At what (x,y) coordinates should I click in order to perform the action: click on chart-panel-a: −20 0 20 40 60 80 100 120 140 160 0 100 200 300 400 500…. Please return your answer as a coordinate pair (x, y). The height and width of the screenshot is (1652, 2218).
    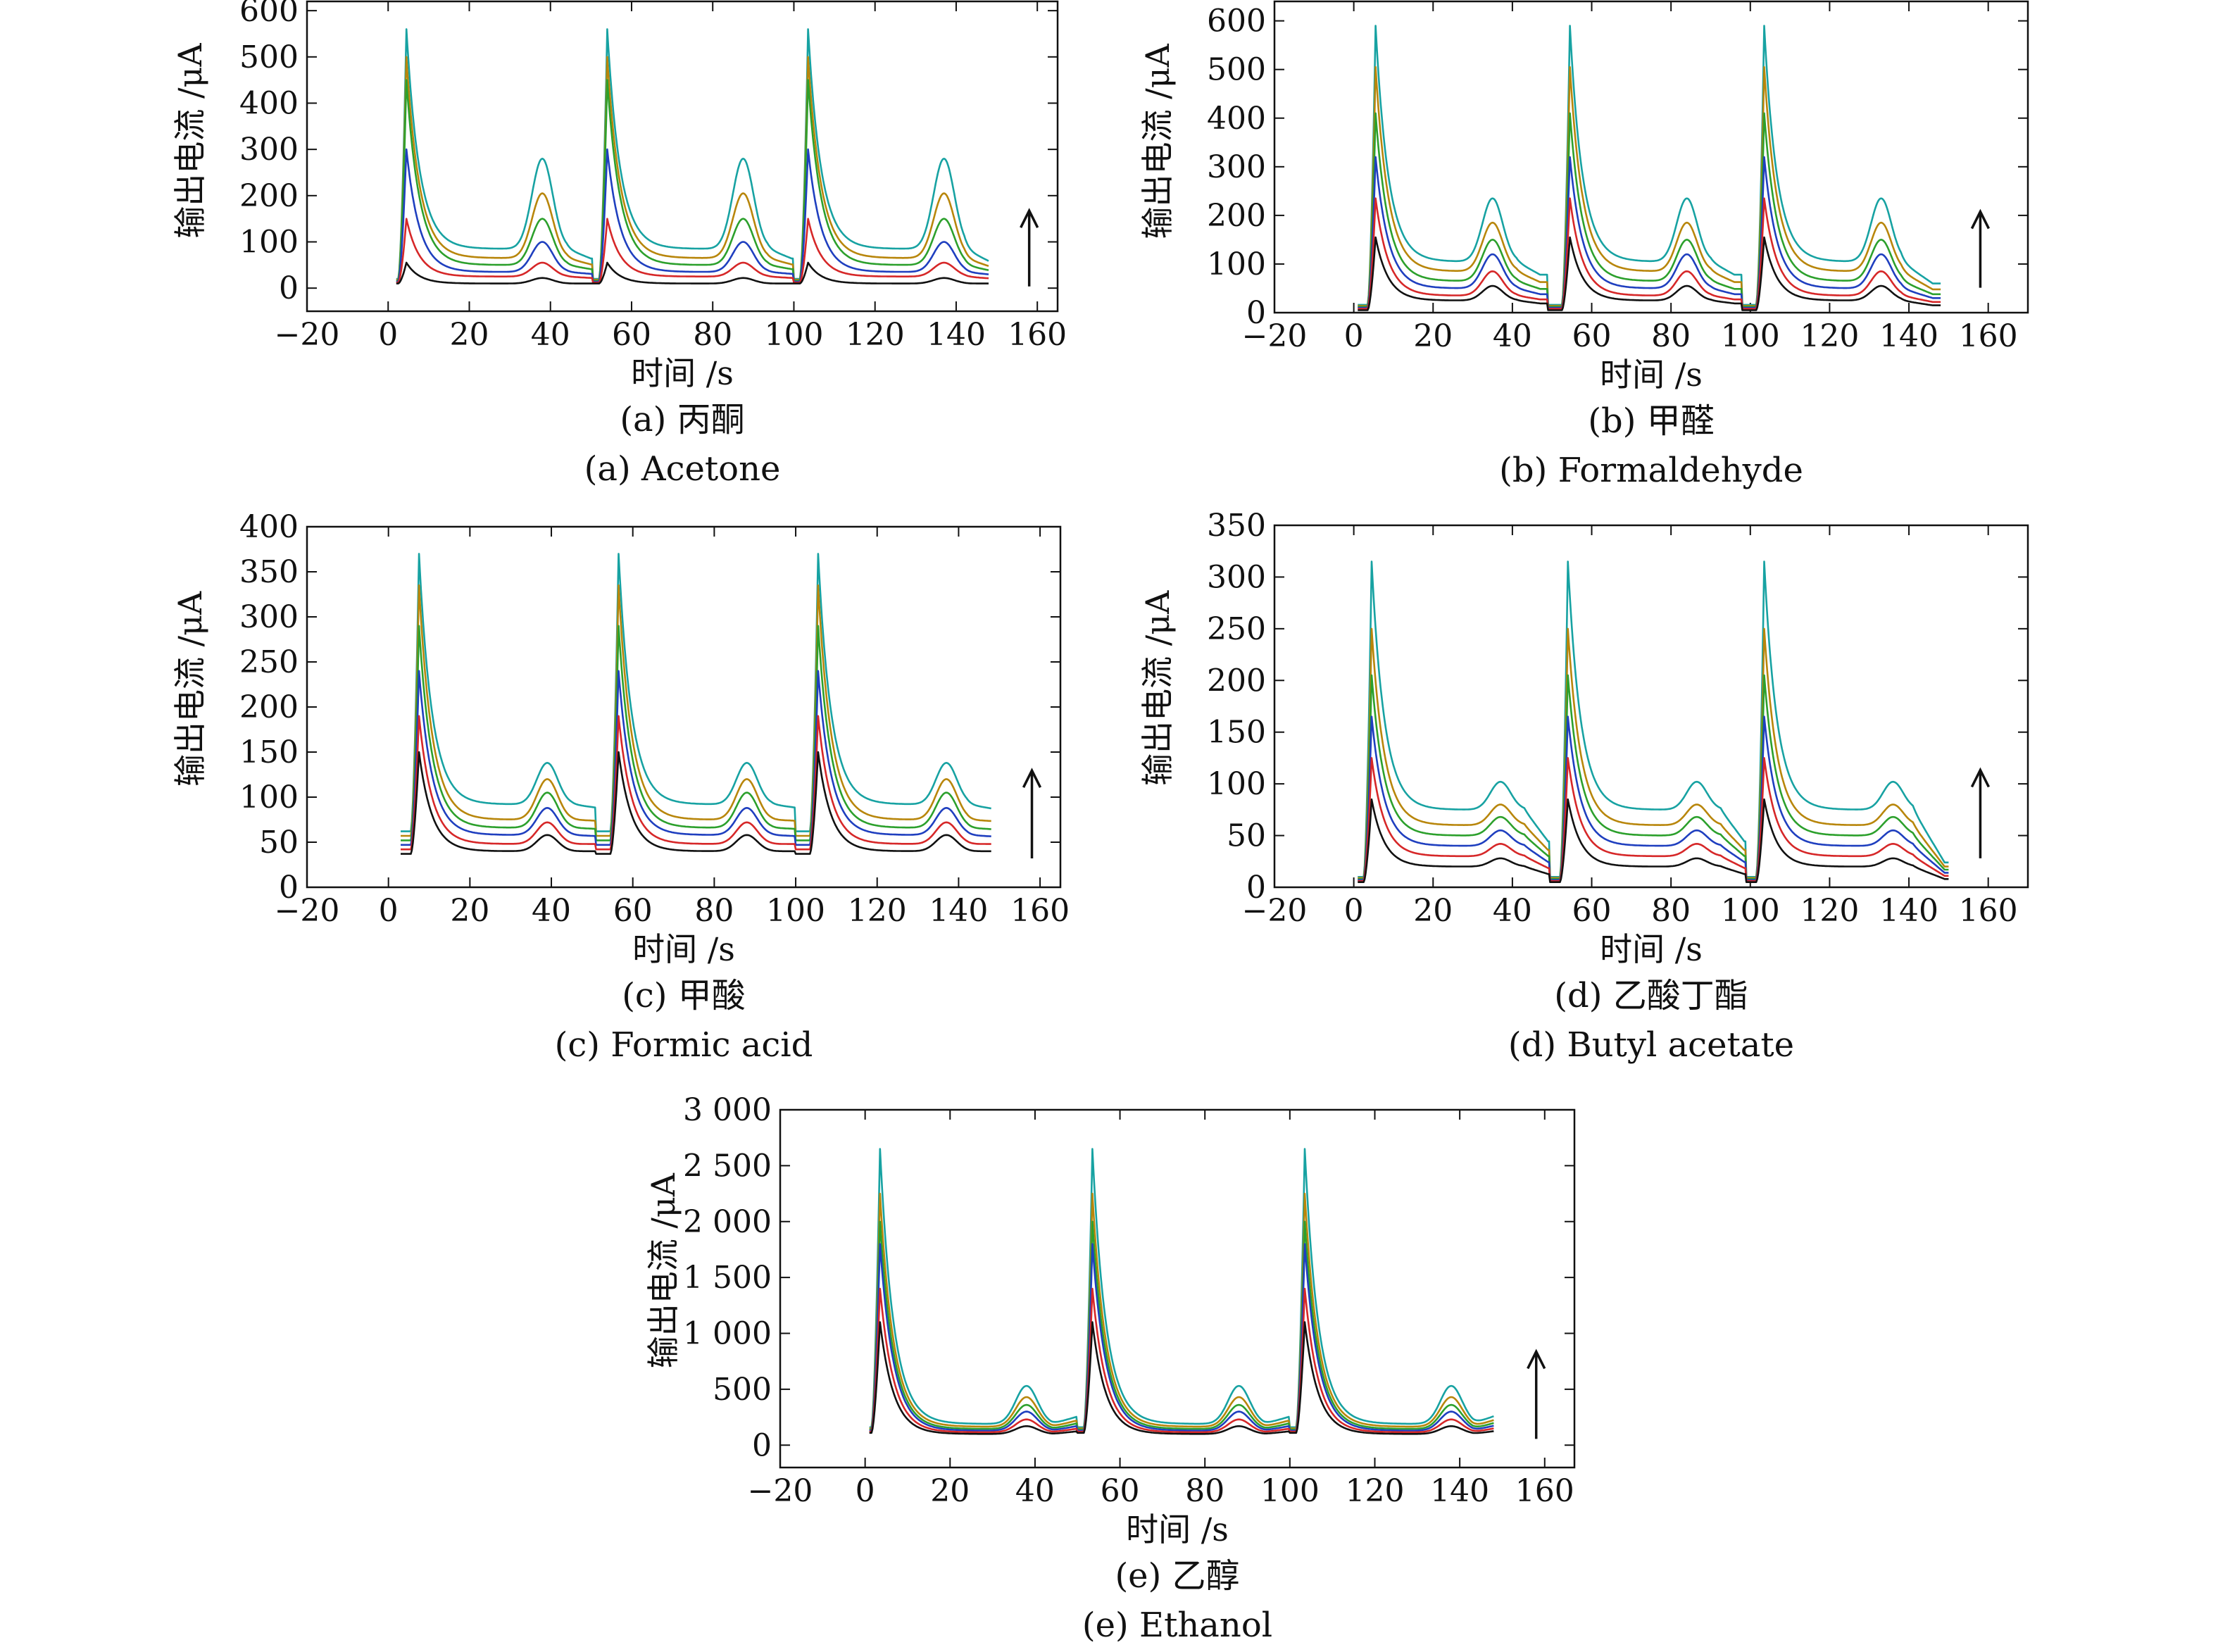
    Looking at the image, I should click on (619, 244).